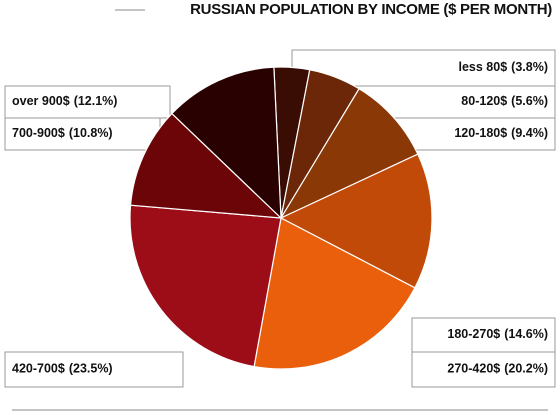 This screenshot has width=560, height=415. Describe the element at coordinates (38, 133) in the screenshot. I see `category-label: 700-900$` at that location.